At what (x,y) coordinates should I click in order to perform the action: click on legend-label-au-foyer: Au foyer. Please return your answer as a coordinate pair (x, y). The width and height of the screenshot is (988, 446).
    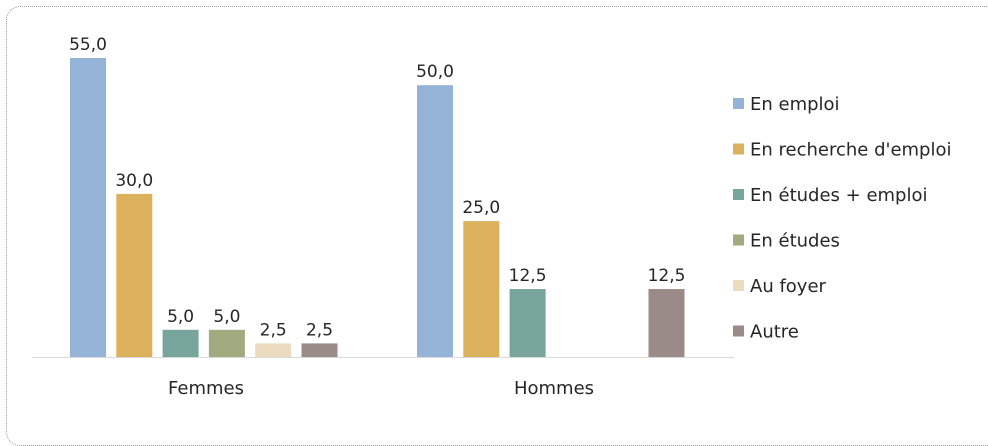
    Looking at the image, I should click on (788, 286).